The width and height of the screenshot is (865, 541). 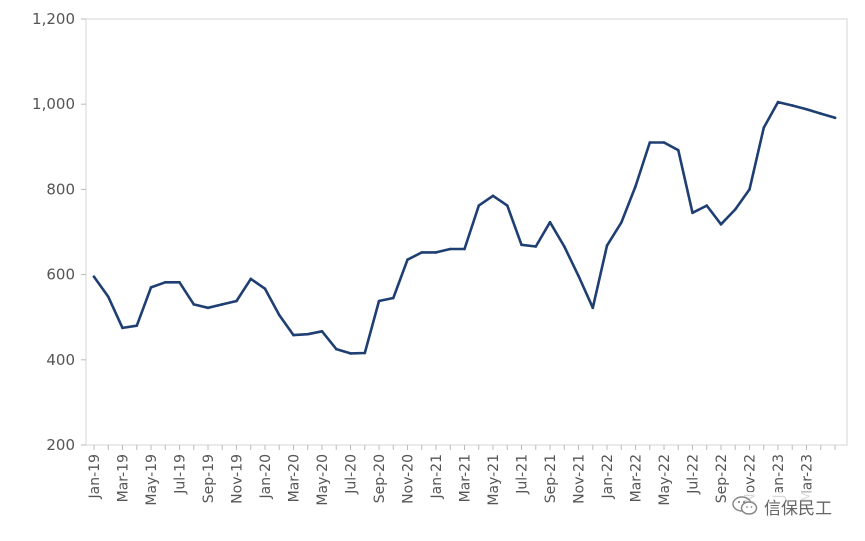 What do you see at coordinates (409, 479) in the screenshot?
I see `x-tick-label: Nov-20` at bounding box center [409, 479].